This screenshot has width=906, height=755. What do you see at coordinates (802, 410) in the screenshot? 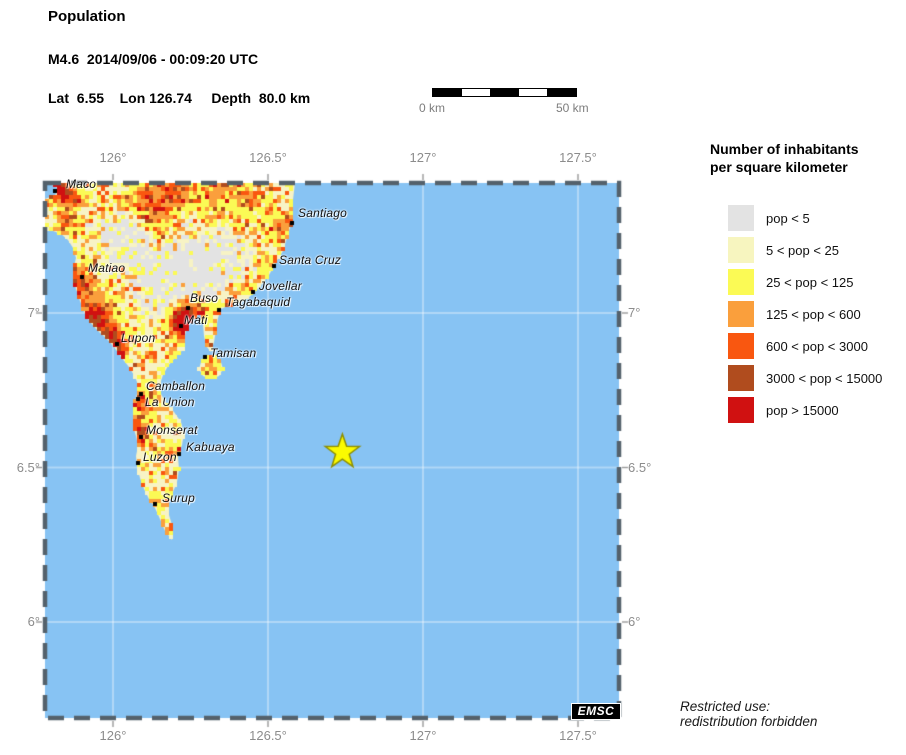
I see `legend-label: pop > 15000` at bounding box center [802, 410].